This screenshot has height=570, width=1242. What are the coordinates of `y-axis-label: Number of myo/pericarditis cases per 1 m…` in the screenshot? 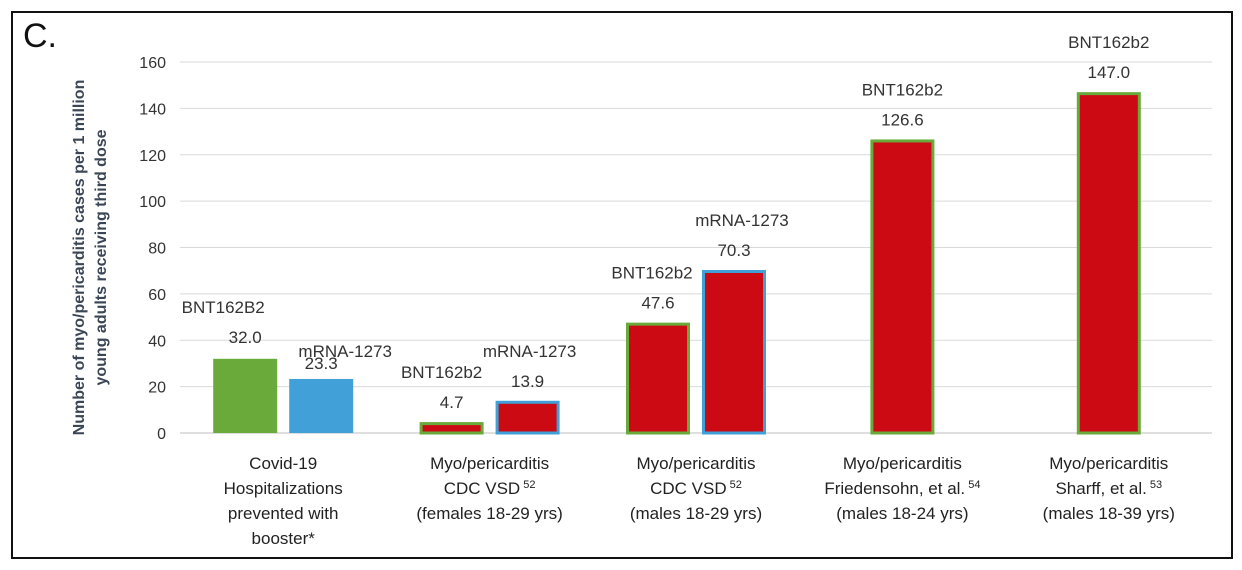 It's located at (90, 258).